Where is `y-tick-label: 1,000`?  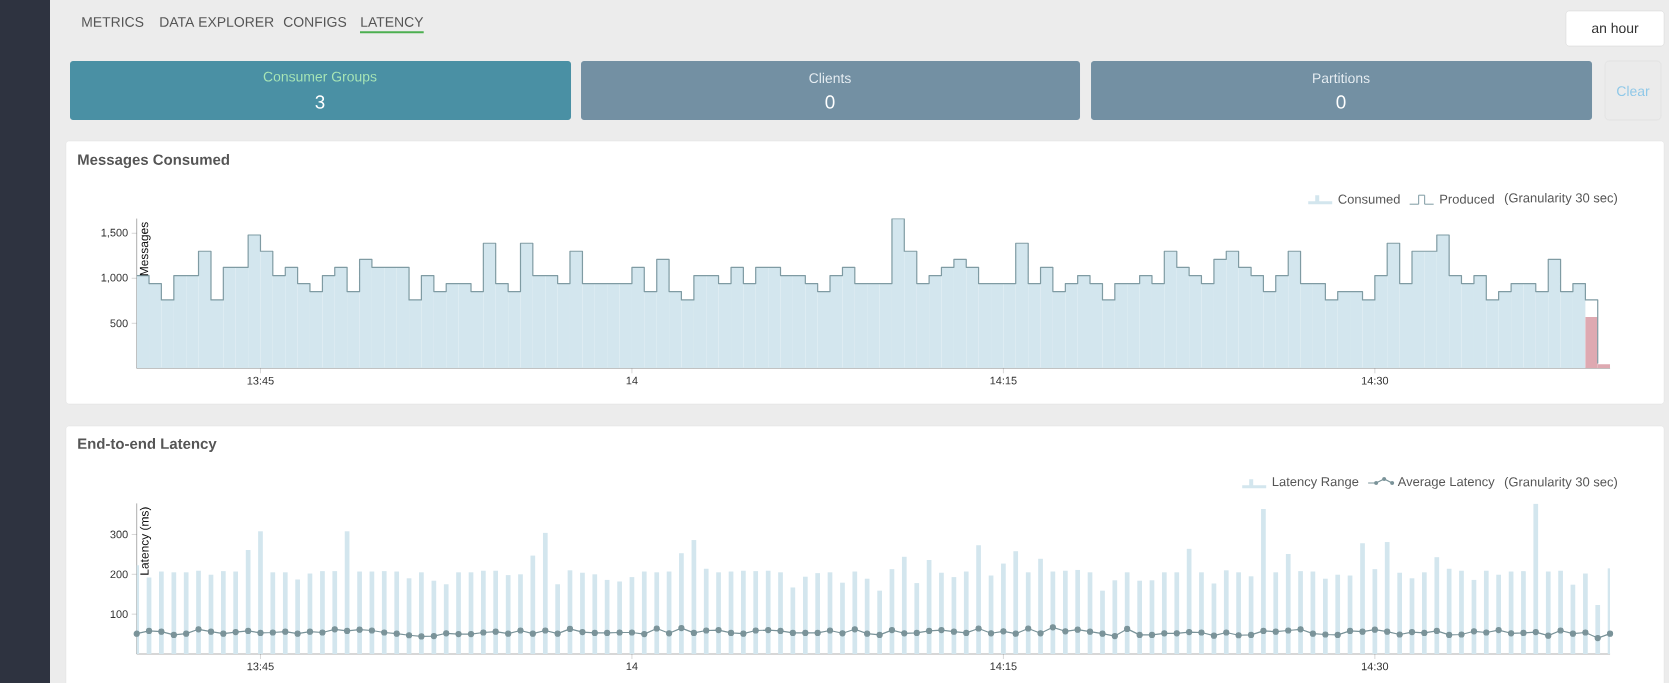
y-tick-label: 1,000 is located at coordinates (114, 278).